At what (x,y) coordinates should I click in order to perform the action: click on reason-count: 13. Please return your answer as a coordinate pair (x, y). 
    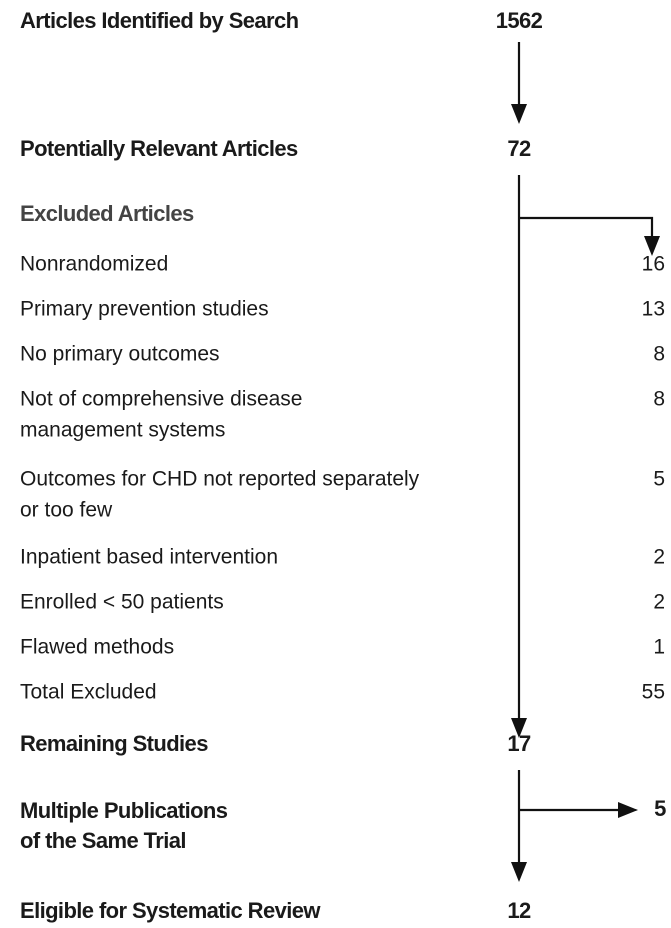
    Looking at the image, I should click on (653, 309).